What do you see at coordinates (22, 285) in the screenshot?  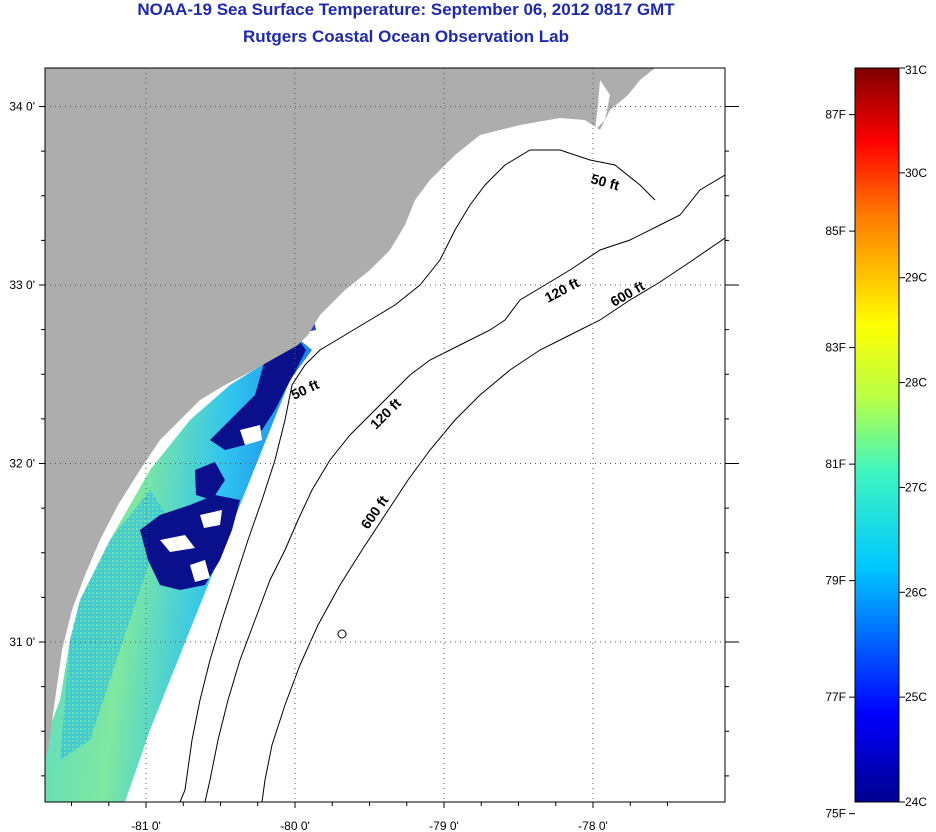 I see `lat-tick-label: 33 0'` at bounding box center [22, 285].